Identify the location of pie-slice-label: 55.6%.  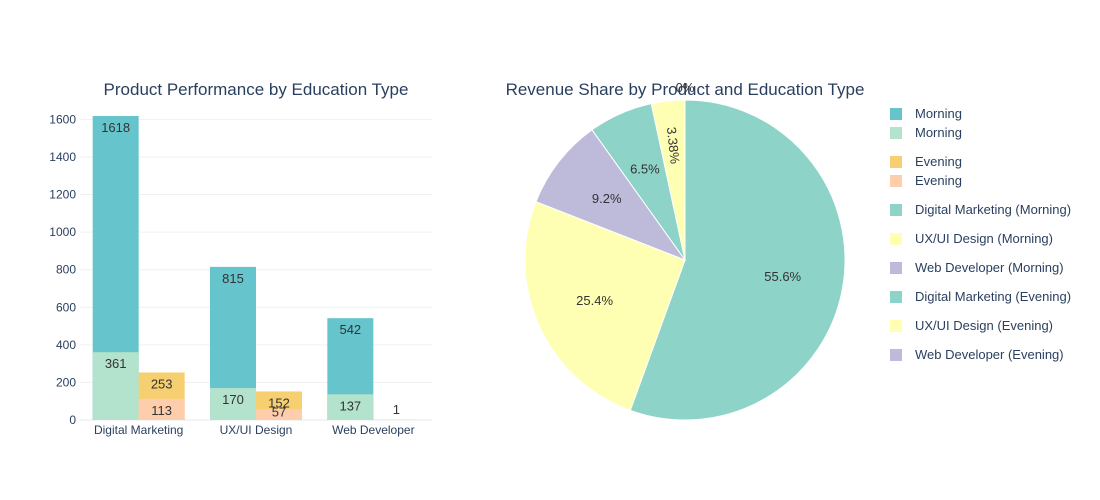
(782, 276).